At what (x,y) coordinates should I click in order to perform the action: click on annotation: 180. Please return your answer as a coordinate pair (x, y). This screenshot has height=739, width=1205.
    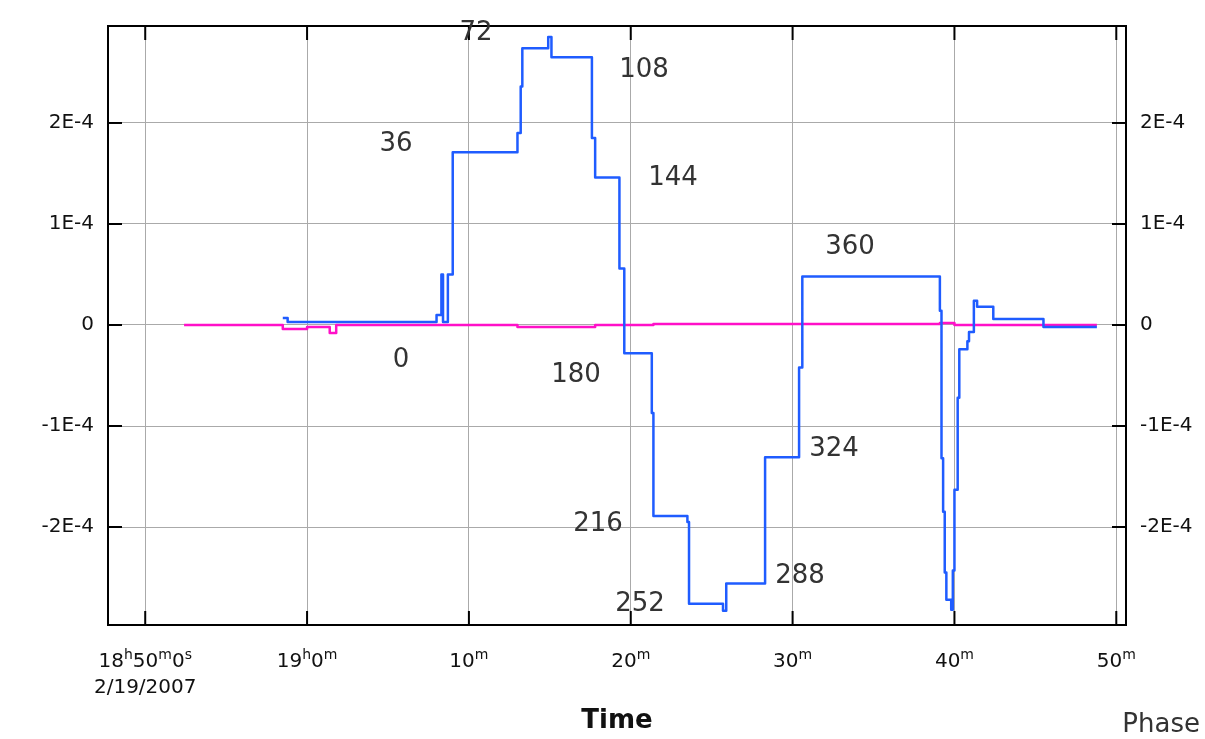
    Looking at the image, I should click on (576, 372).